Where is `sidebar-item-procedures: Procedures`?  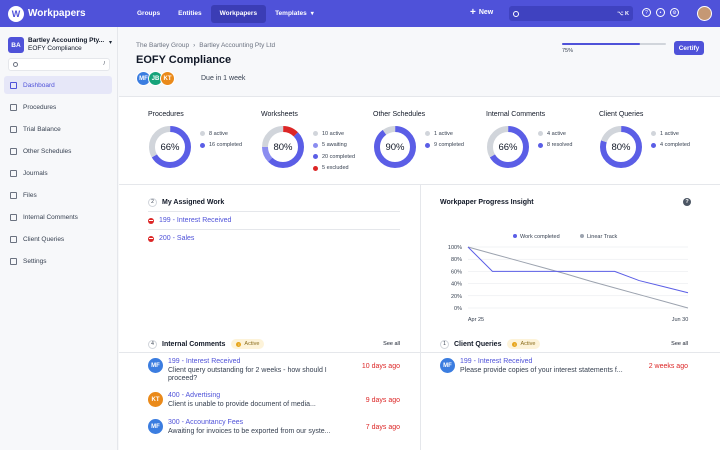
sidebar-item-procedures: Procedures is located at coordinates (58, 107).